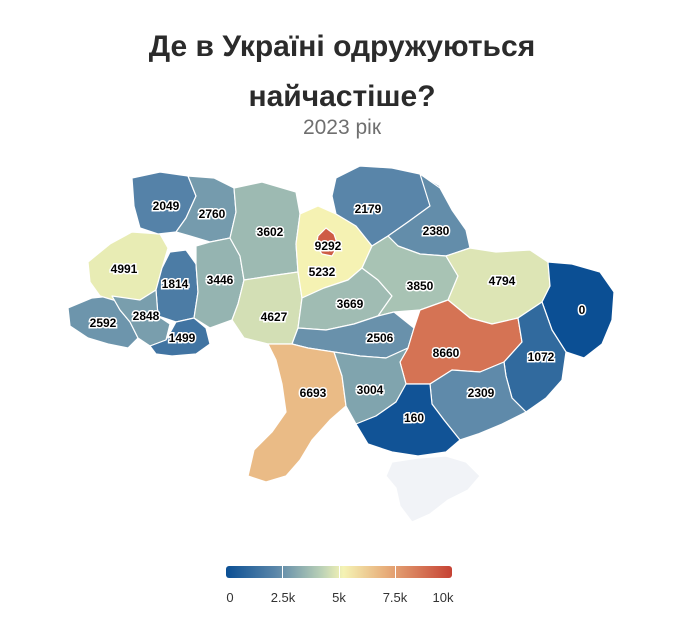 Image resolution: width=684 pixels, height=620 pixels. I want to click on region-crimea, so click(433, 489).